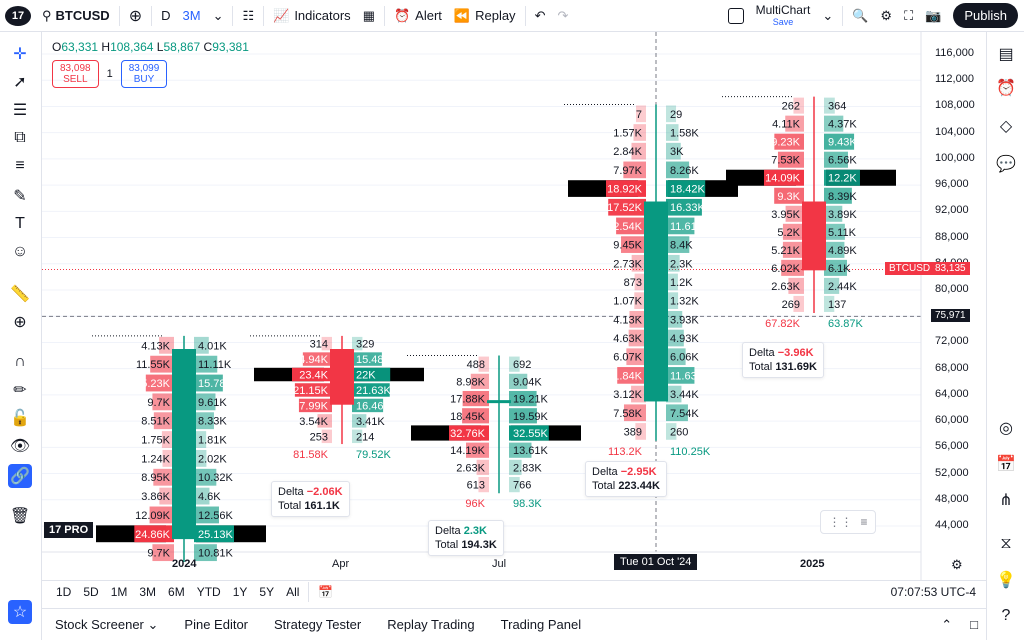  What do you see at coordinates (293, 591) in the screenshot?
I see `range-all: All` at bounding box center [293, 591].